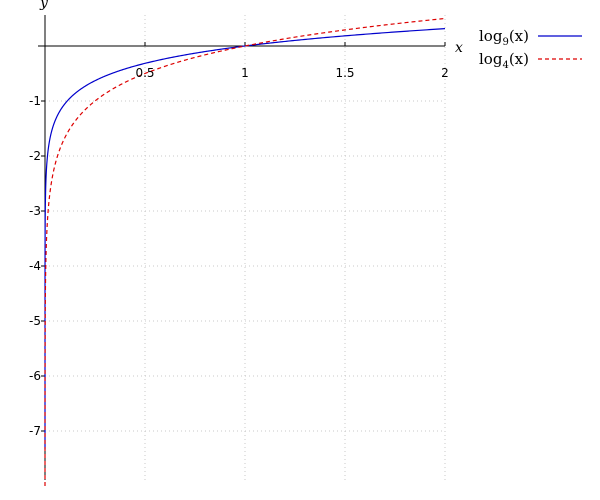 The width and height of the screenshot is (600, 500). What do you see at coordinates (530, 49) in the screenshot?
I see `legend: log9(x)log4(x)` at bounding box center [530, 49].